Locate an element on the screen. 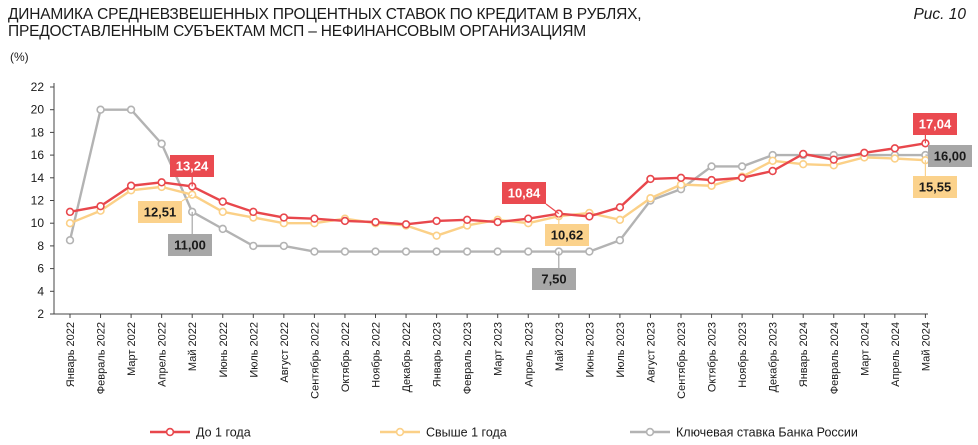 The width and height of the screenshot is (978, 445). annotation-label: 17,04 is located at coordinates (935, 124).